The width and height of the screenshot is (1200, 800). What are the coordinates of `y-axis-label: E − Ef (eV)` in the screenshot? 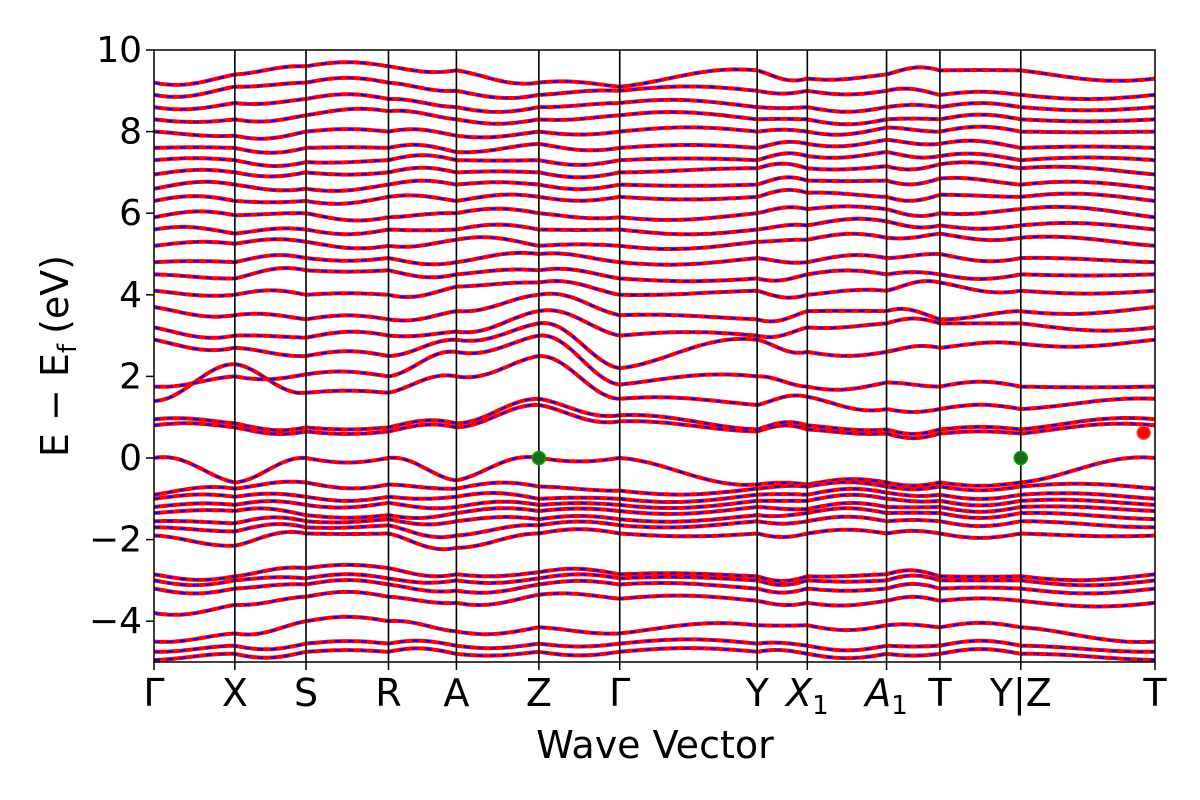 It's located at (58, 356).